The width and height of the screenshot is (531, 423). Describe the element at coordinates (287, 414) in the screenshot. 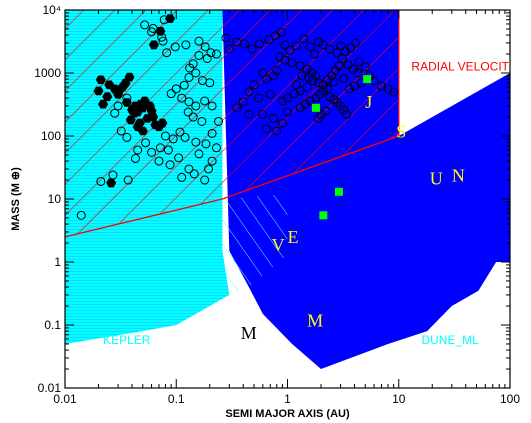

I see `x-axis-label: SEMI MAJOR AXIS (AU)` at that location.